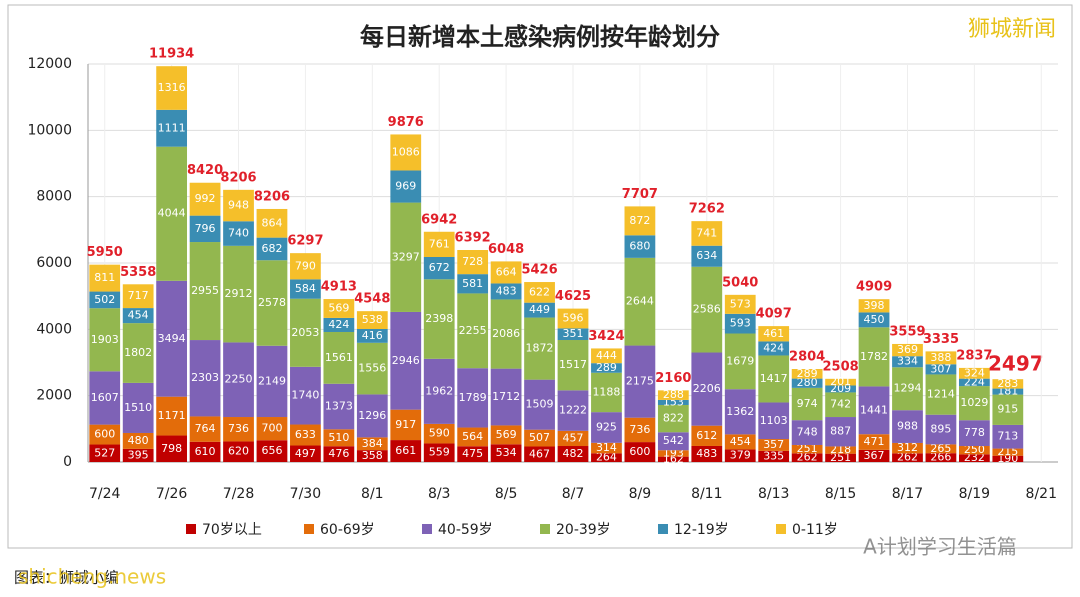 The image size is (1080, 597). Describe the element at coordinates (271, 222) in the screenshot. I see `segment-label: 864` at that location.